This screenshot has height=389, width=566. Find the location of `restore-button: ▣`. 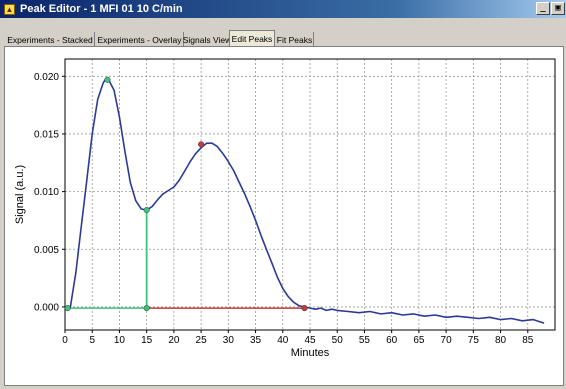

restore-button: ▣ is located at coordinates (558, 8).